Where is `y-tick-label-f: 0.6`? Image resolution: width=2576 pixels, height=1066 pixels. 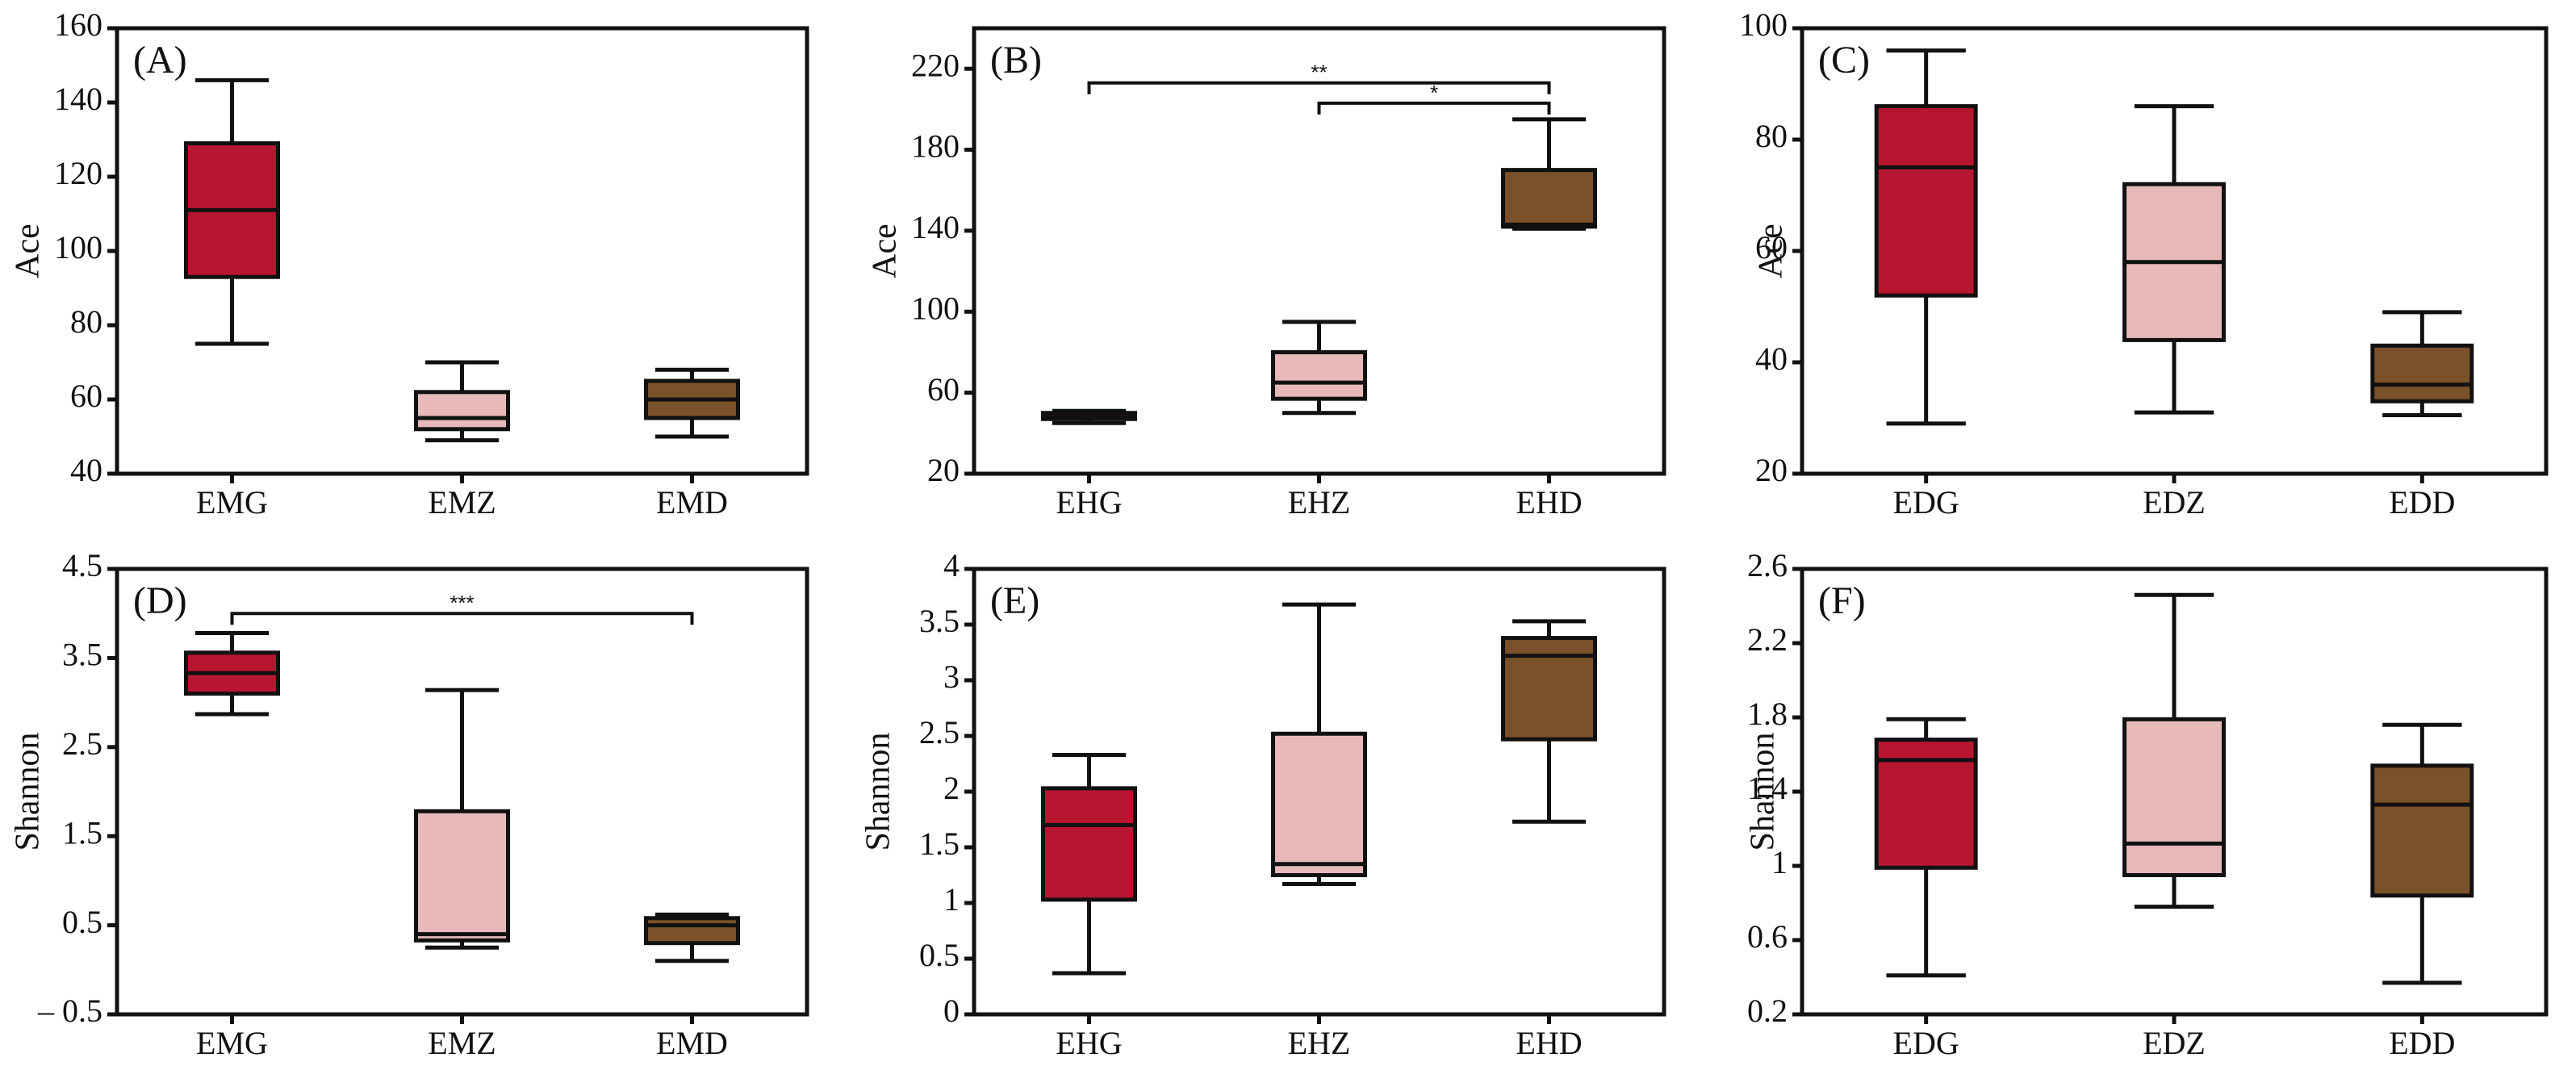
y-tick-label-f: 0.6 is located at coordinates (1767, 937).